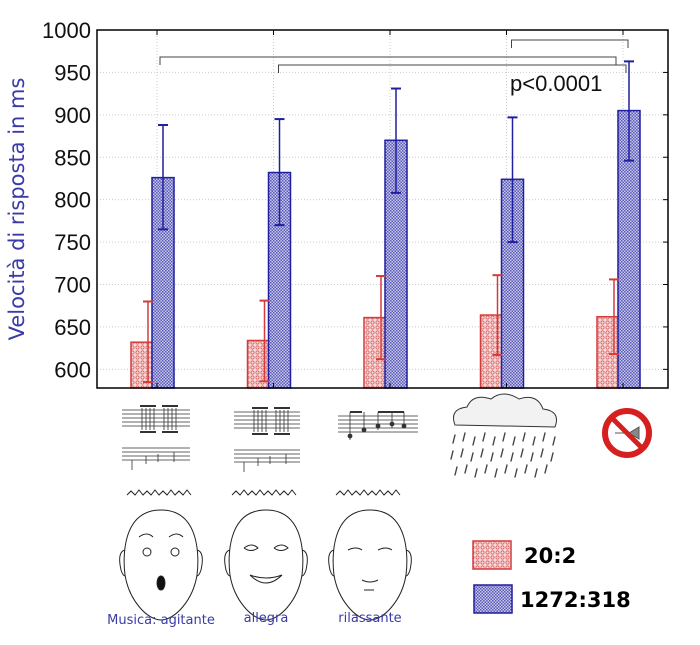 This screenshot has width=700, height=645. What do you see at coordinates (72, 242) in the screenshot?
I see `y-tick-label: 750` at bounding box center [72, 242].